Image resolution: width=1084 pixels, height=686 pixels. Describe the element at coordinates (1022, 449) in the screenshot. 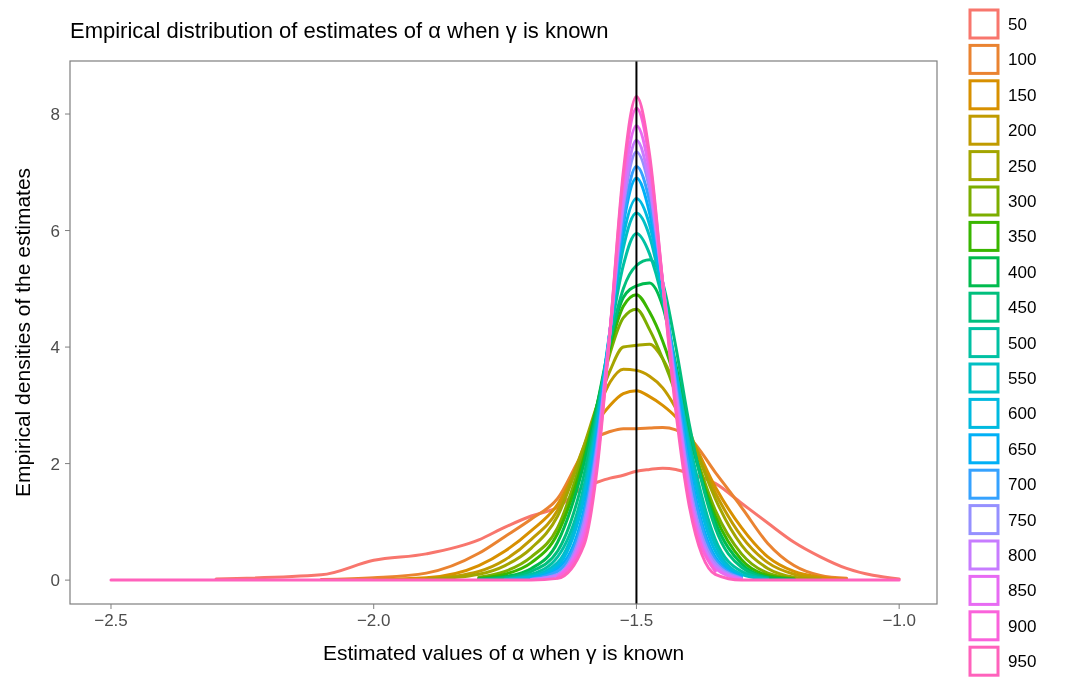

I see `legend-label: 650` at that location.